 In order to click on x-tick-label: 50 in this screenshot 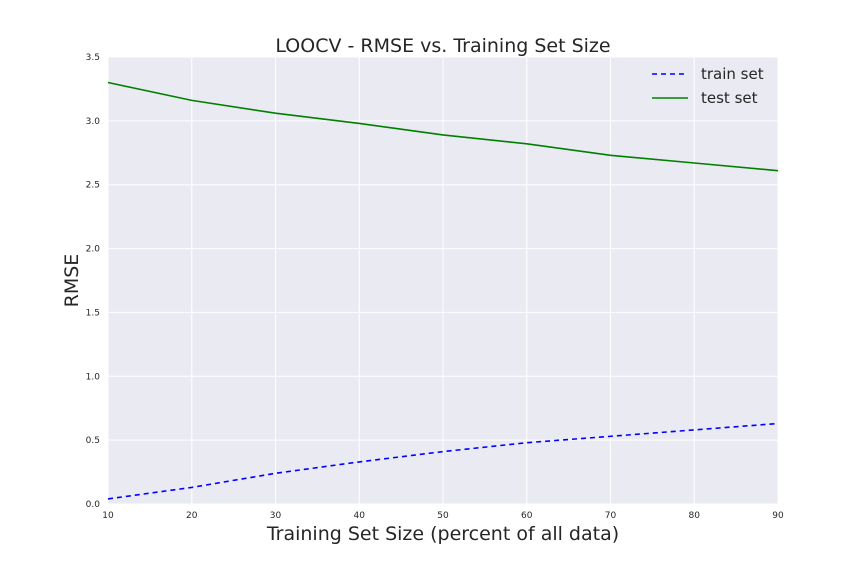, I will do `click(443, 516)`.